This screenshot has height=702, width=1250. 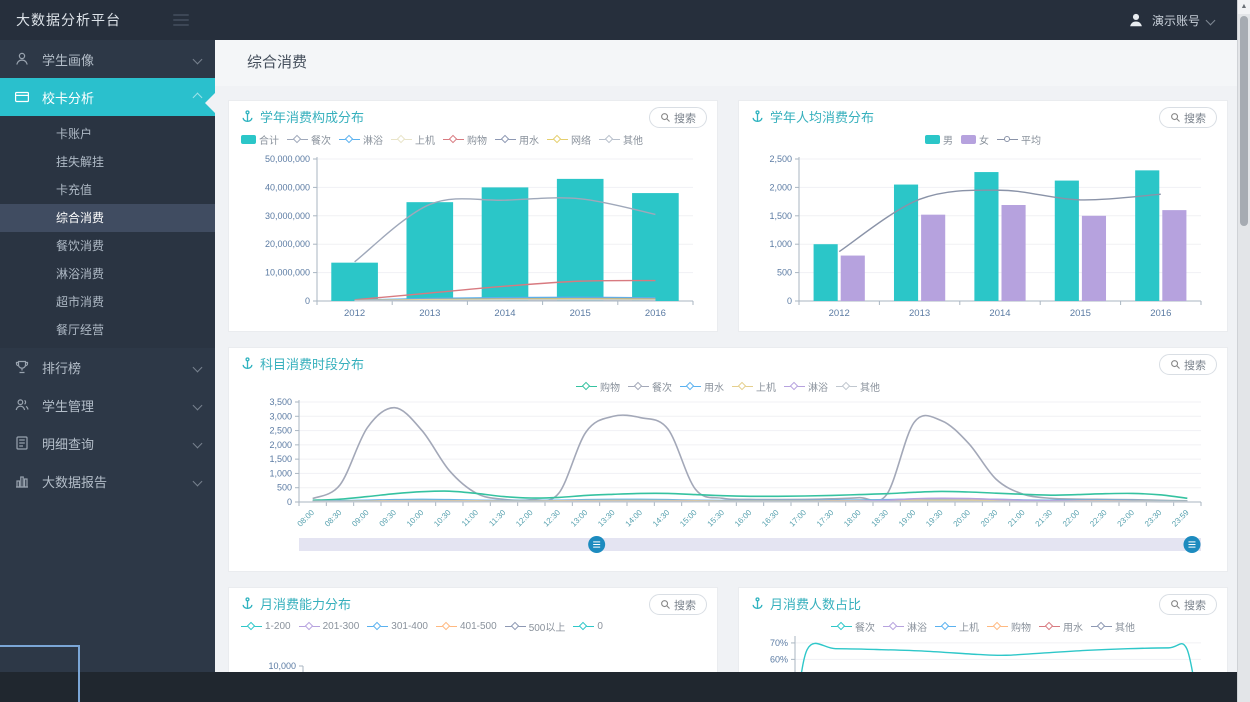 I want to click on student-admin-icon, so click(x=22, y=405).